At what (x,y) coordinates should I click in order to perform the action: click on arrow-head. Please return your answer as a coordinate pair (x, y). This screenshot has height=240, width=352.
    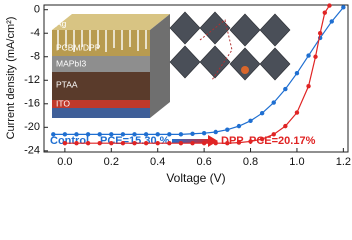
    Looking at the image, I should click on (213, 141).